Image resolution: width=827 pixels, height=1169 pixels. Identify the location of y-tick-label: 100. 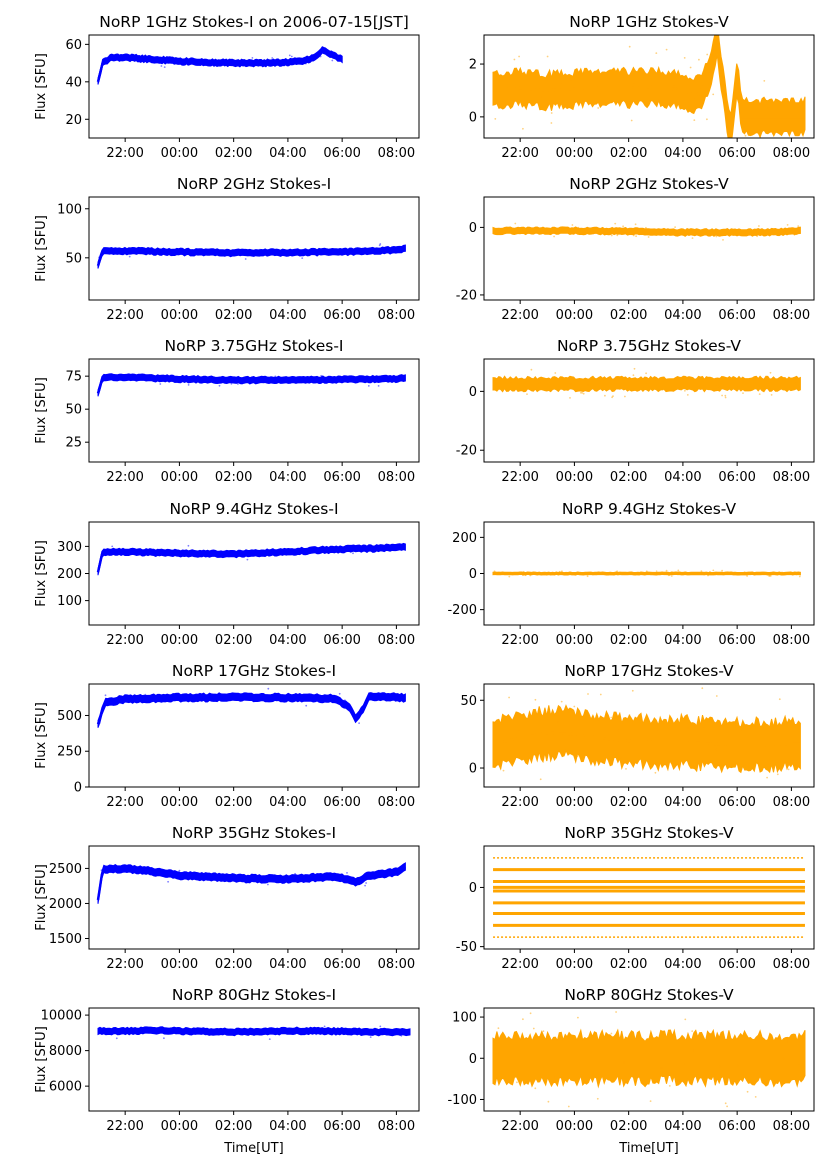
(69, 601).